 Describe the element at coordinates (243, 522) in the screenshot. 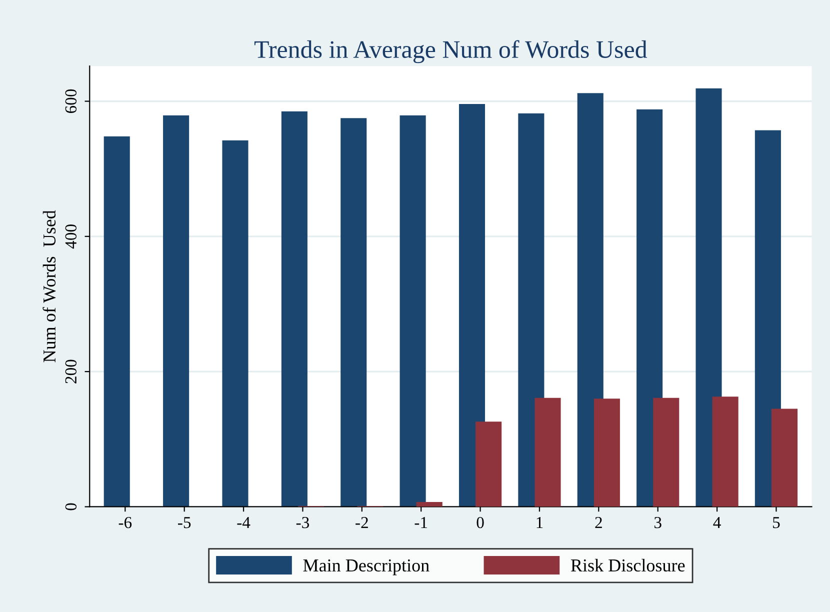

I see `x-tick-label: -4` at that location.